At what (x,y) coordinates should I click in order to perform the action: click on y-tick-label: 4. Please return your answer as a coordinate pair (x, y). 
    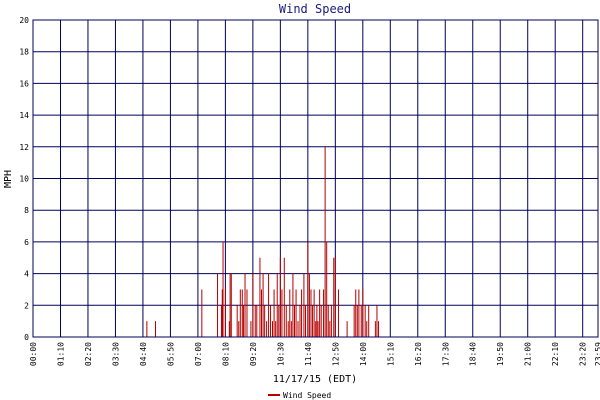
    Looking at the image, I should click on (26, 274).